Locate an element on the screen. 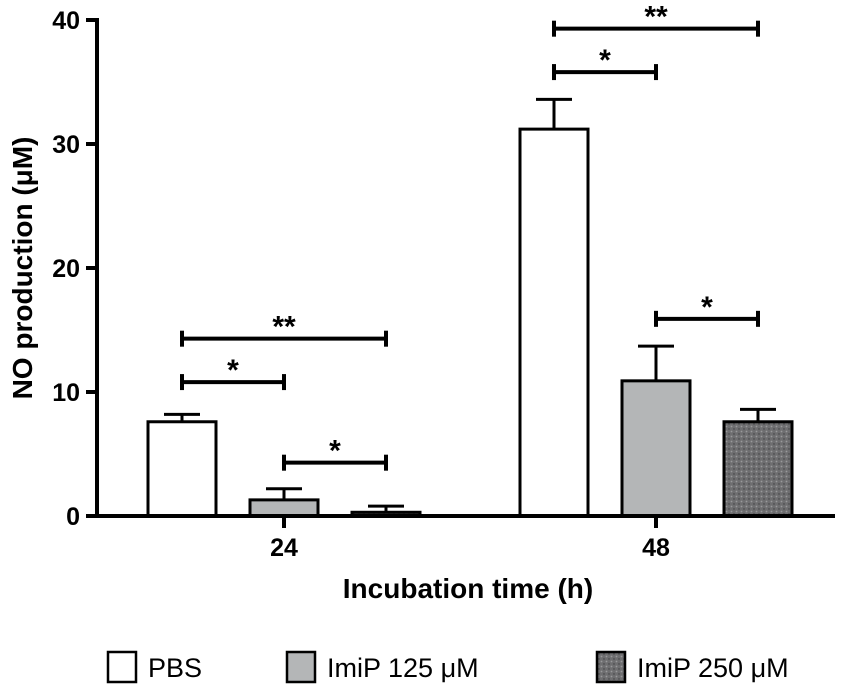 Image resolution: width=851 pixels, height=694 pixels. x-axis: 24 48 is located at coordinates (465, 538).